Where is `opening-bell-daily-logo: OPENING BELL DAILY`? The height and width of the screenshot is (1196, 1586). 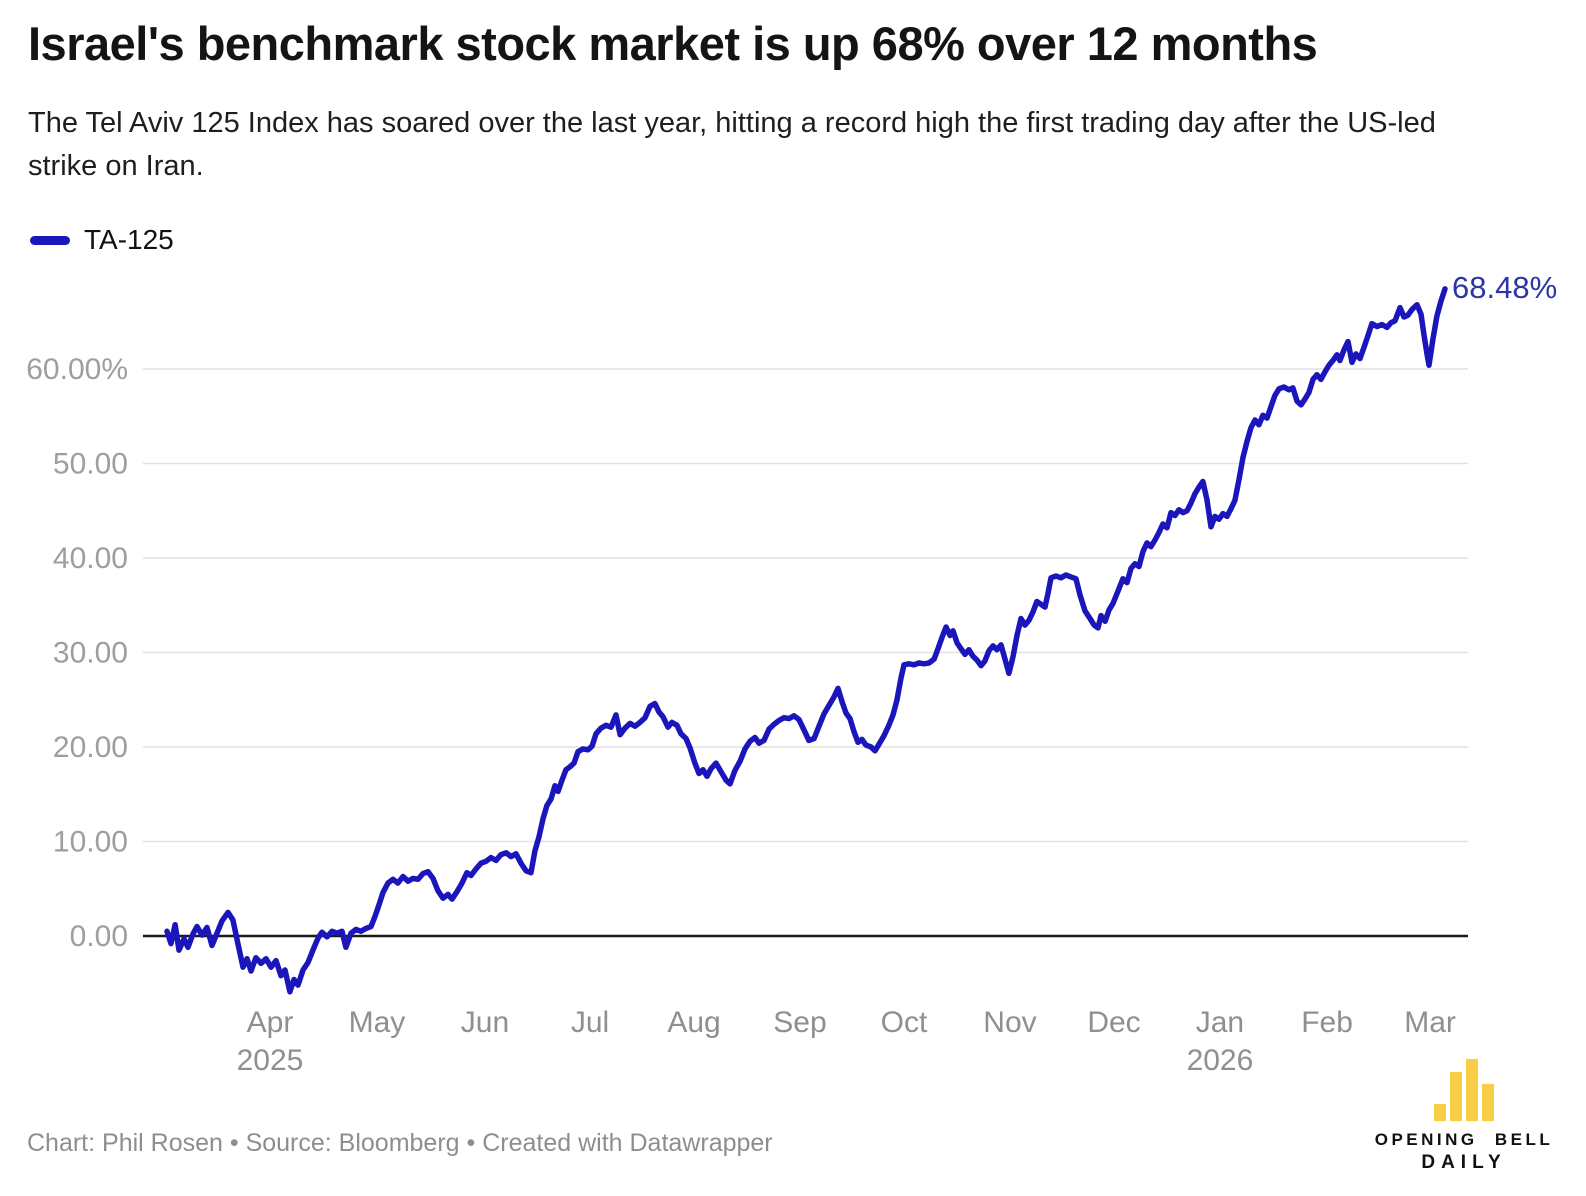
opening-bell-daily-logo: OPENING BELL DAILY is located at coordinates (1464, 1115).